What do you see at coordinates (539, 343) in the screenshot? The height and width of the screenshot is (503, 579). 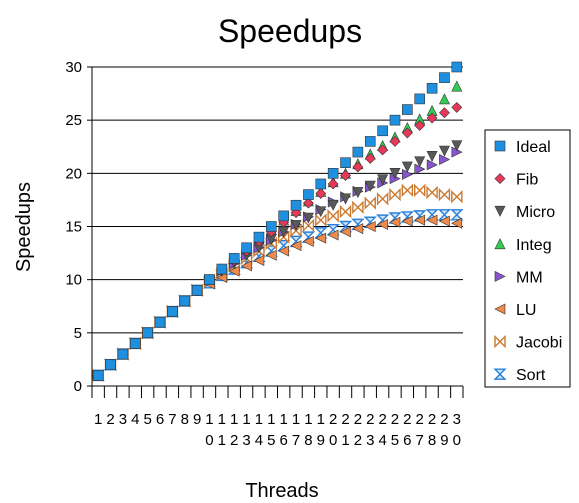 I see `legend-label: Jacobi` at bounding box center [539, 343].